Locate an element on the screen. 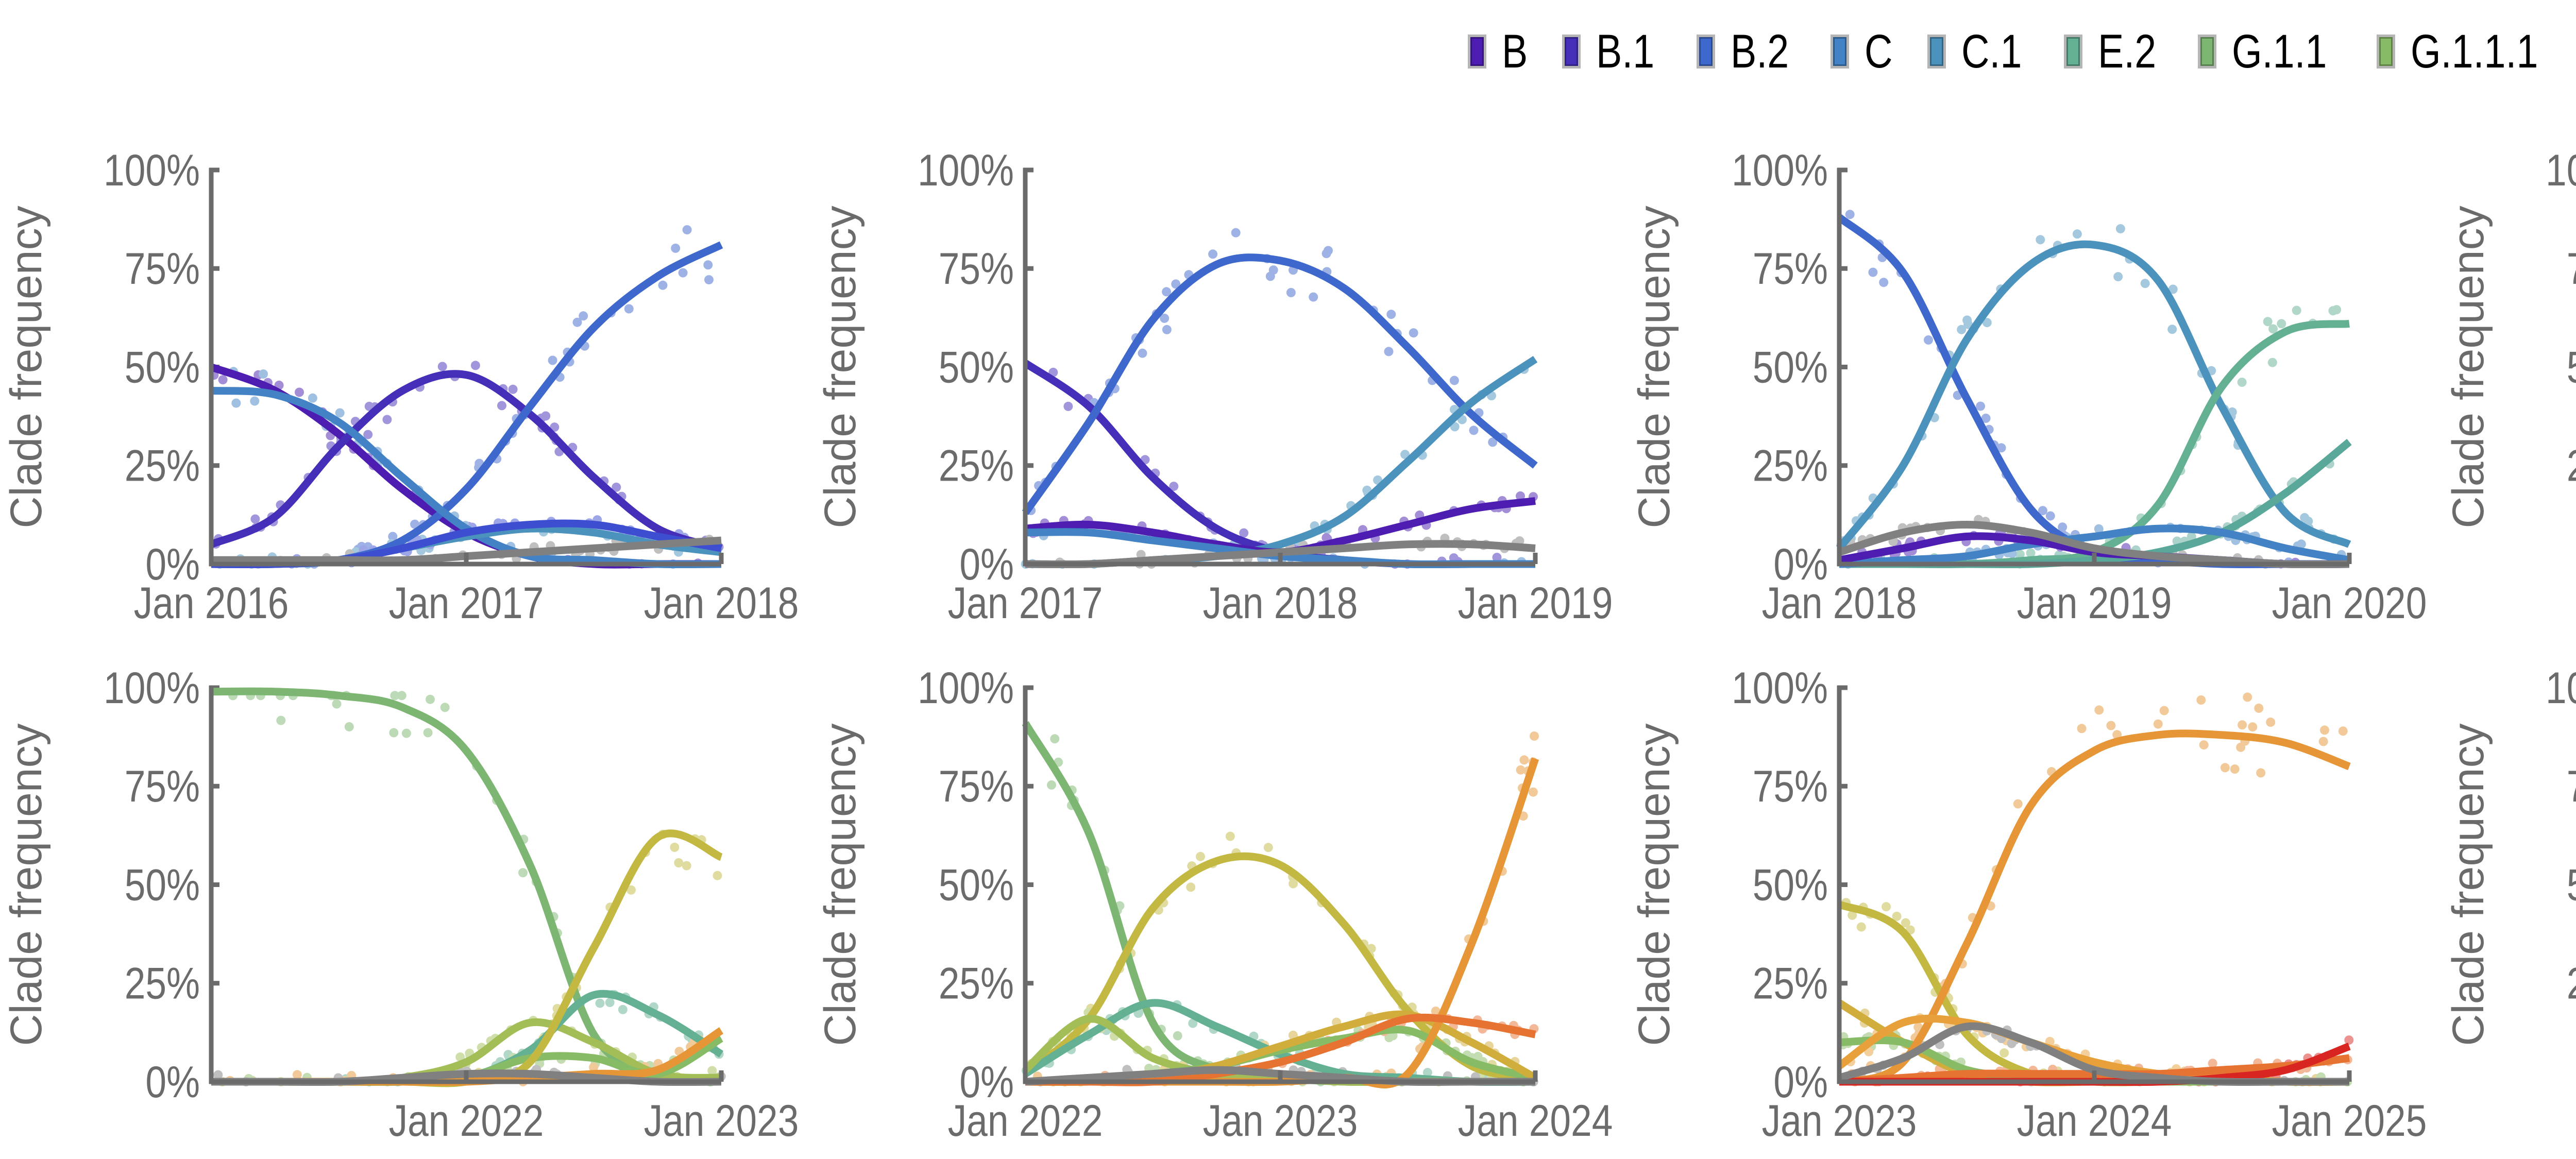 This screenshot has height=1159, width=2576. legend-item-c: C is located at coordinates (1861, 52).